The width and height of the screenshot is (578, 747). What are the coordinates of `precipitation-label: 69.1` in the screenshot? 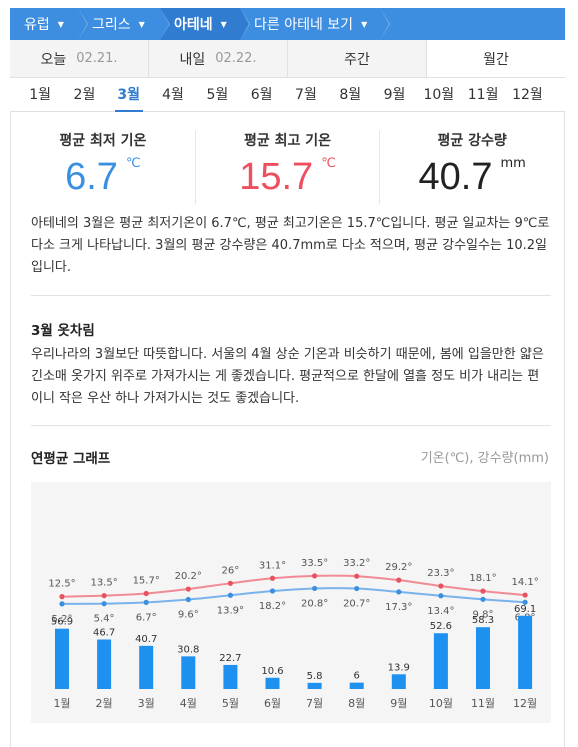 It's located at (525, 609).